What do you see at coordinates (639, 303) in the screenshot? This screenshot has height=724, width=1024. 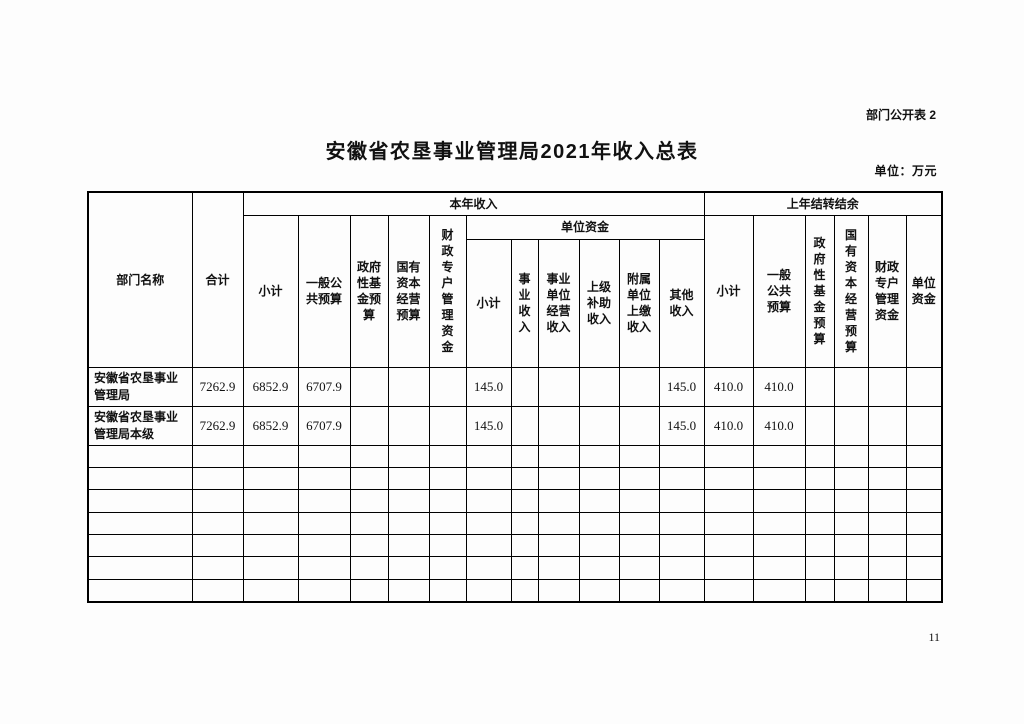 I see `header-uf-affiliated-remitted-income: 附属 单位 上缴 收入` at bounding box center [639, 303].